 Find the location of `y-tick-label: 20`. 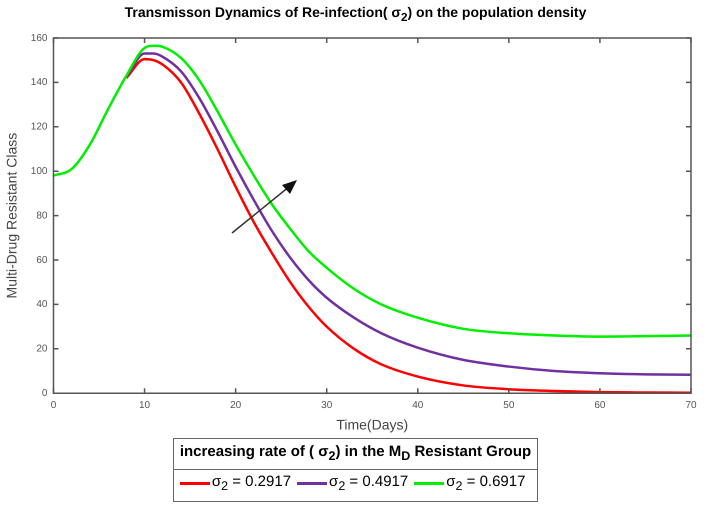

y-tick-label: 20 is located at coordinates (42, 349).